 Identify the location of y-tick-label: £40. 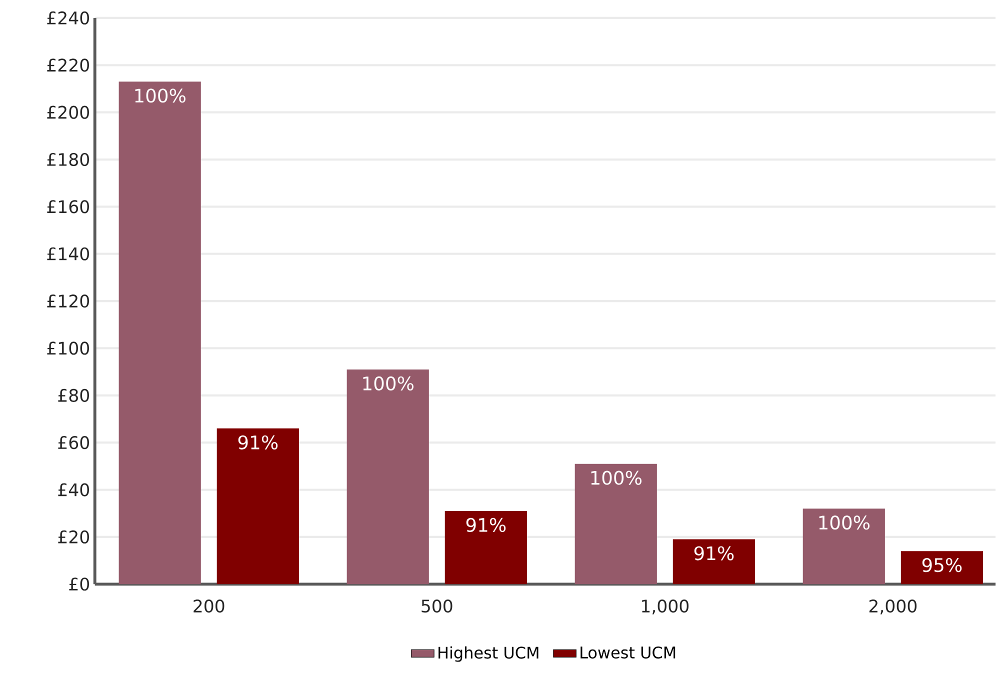
(74, 489).